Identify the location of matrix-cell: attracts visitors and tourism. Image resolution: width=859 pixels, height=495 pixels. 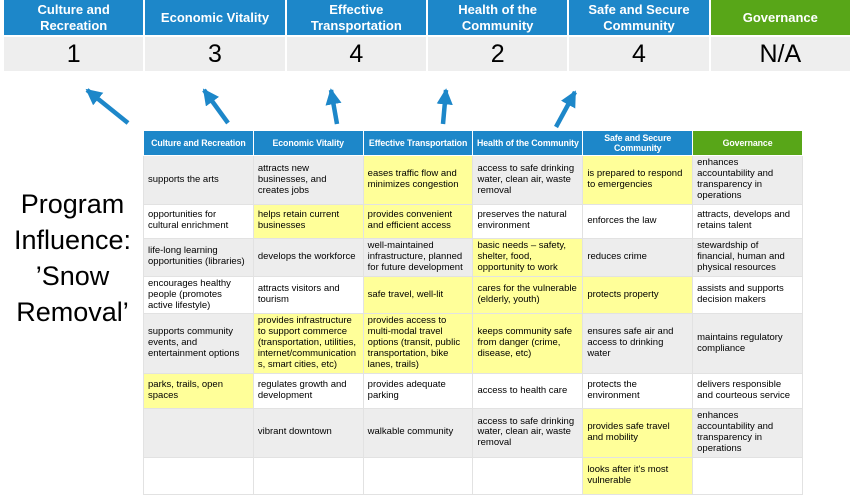
(308, 295).